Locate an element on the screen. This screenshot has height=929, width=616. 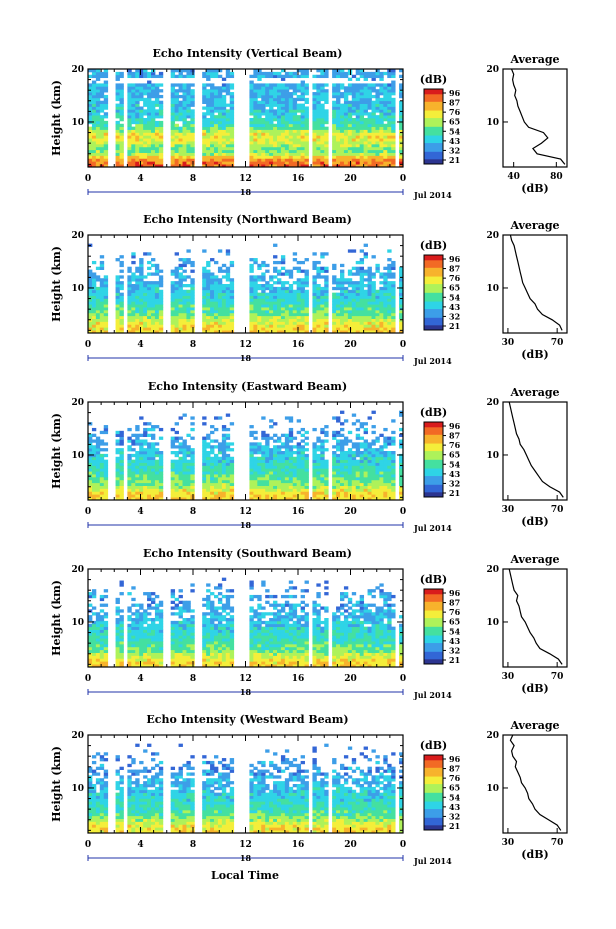
y-axis-label: Height (km) is located at coordinates (56, 284).